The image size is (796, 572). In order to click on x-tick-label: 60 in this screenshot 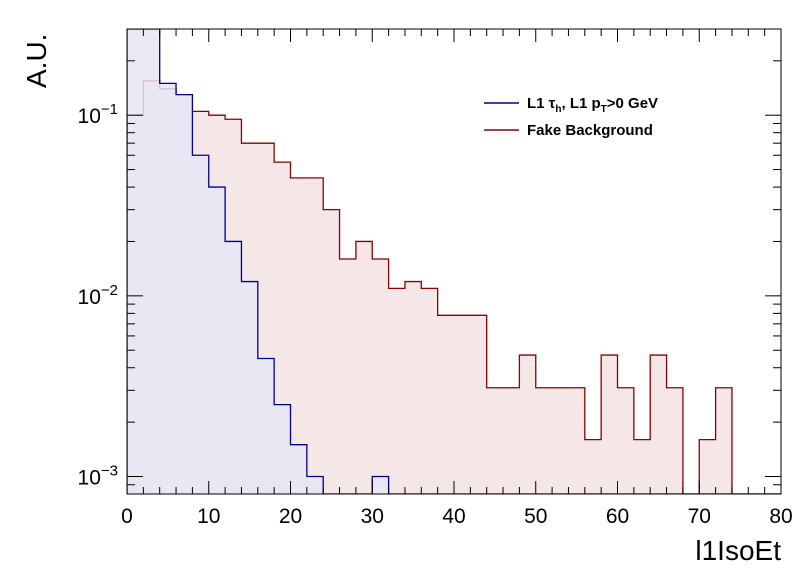, I will do `click(617, 516)`.